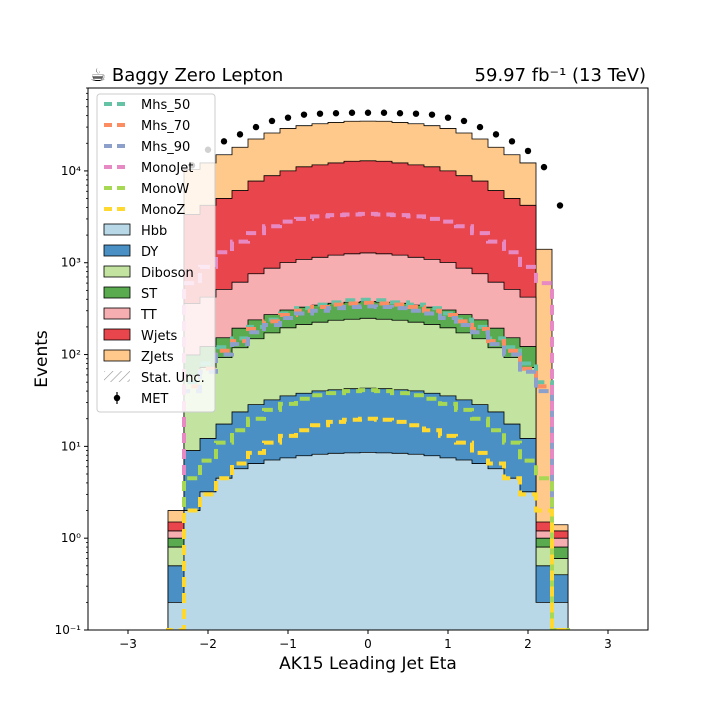 This screenshot has height=720, width=720. I want to click on legend-label-met: MET, so click(154, 399).